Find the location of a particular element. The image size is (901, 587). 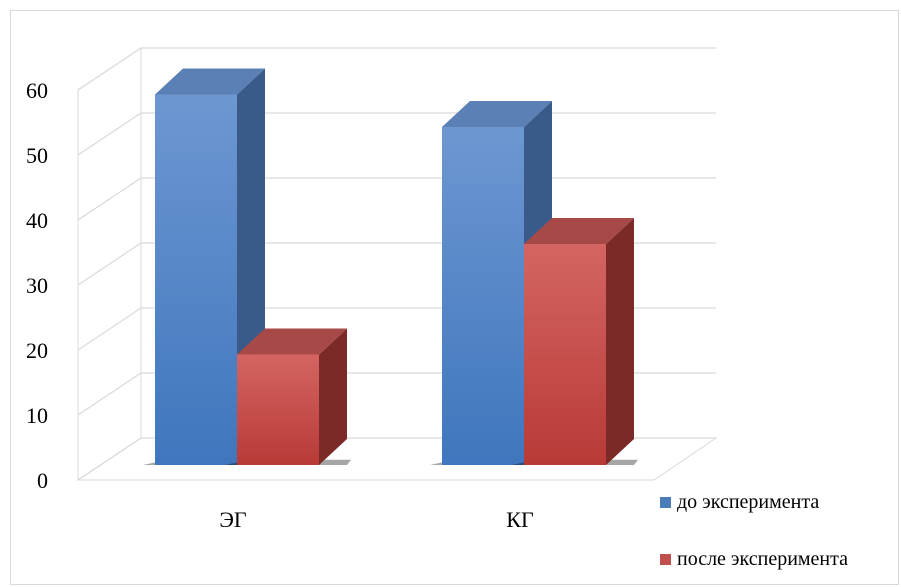

gridline is located at coordinates (396, 69).